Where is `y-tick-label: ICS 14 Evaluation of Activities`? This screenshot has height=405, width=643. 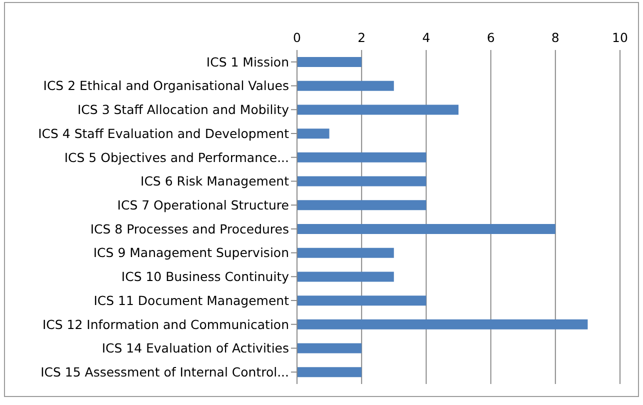
y-tick-label: ICS 14 Evaluation of Activities is located at coordinates (195, 348).